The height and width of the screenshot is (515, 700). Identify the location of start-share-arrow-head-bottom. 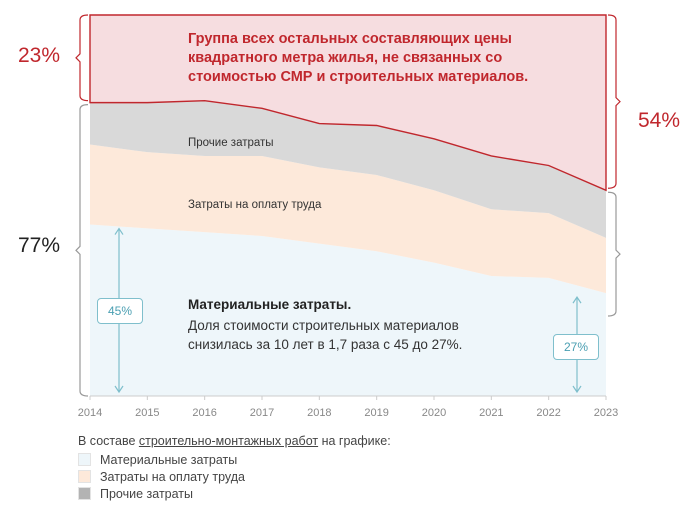
(119, 389).